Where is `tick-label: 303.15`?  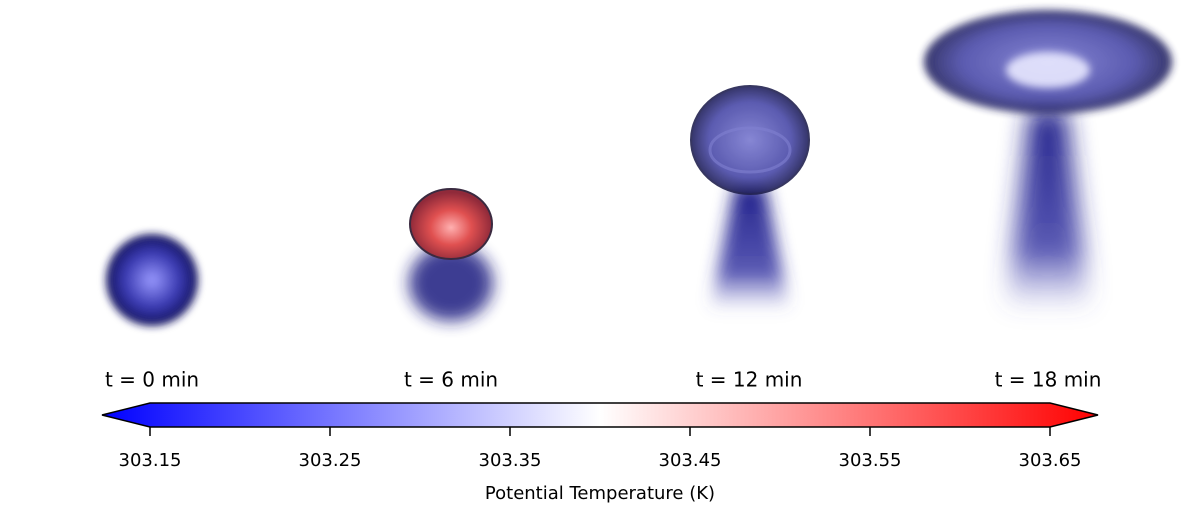
tick-label: 303.15 is located at coordinates (150, 460).